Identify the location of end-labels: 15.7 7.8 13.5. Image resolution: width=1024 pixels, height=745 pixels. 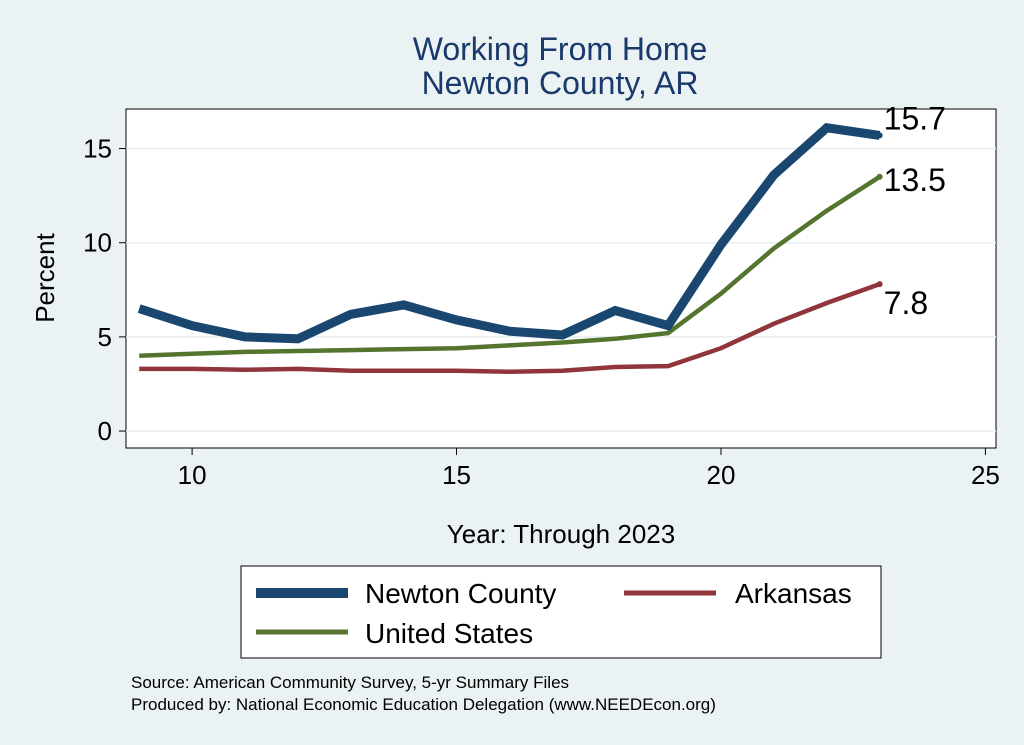
(915, 210).